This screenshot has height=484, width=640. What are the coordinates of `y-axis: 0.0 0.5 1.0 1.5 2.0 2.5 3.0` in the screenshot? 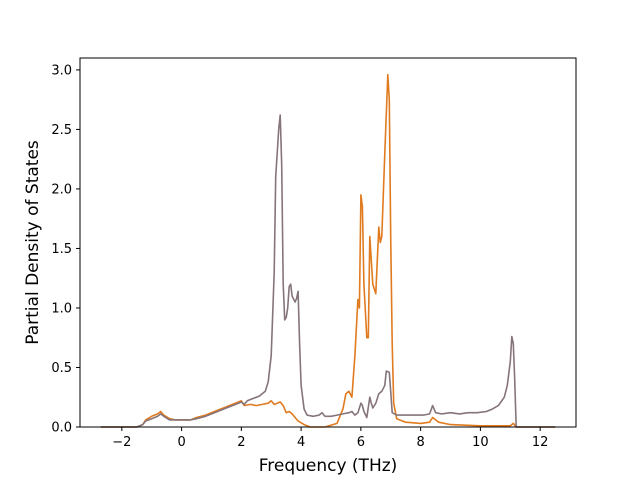 It's located at (65, 249).